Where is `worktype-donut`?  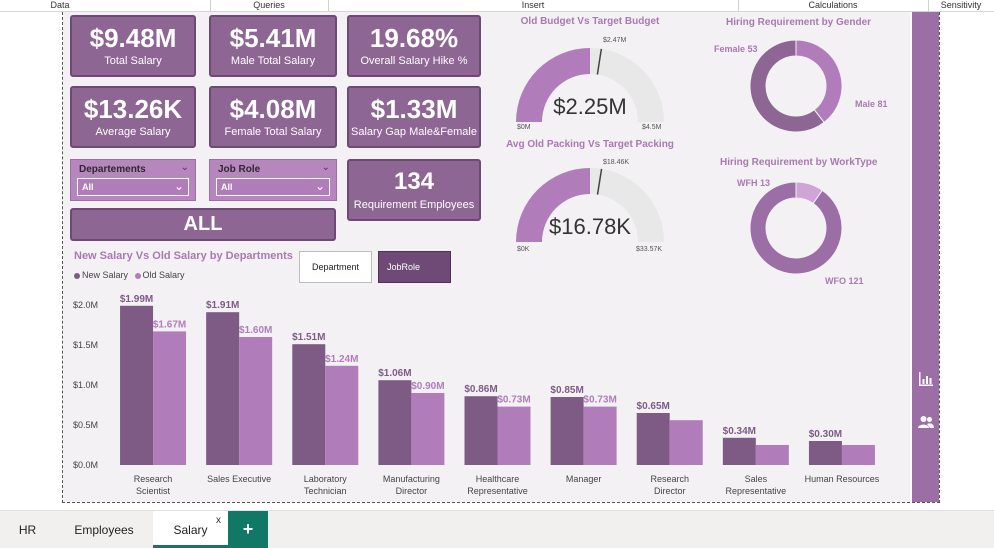
worktype-donut is located at coordinates (796, 228).